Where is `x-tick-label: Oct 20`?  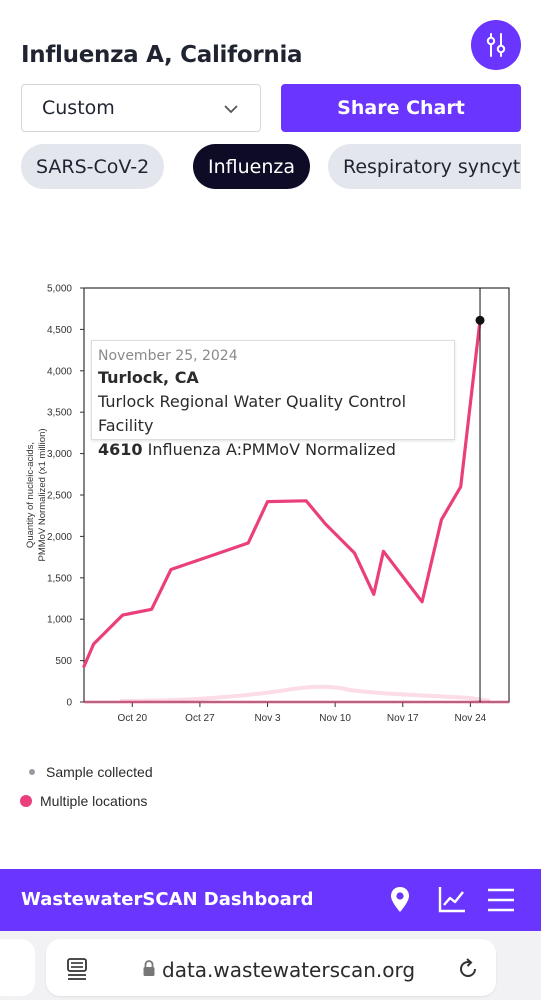 x-tick-label: Oct 20 is located at coordinates (133, 718).